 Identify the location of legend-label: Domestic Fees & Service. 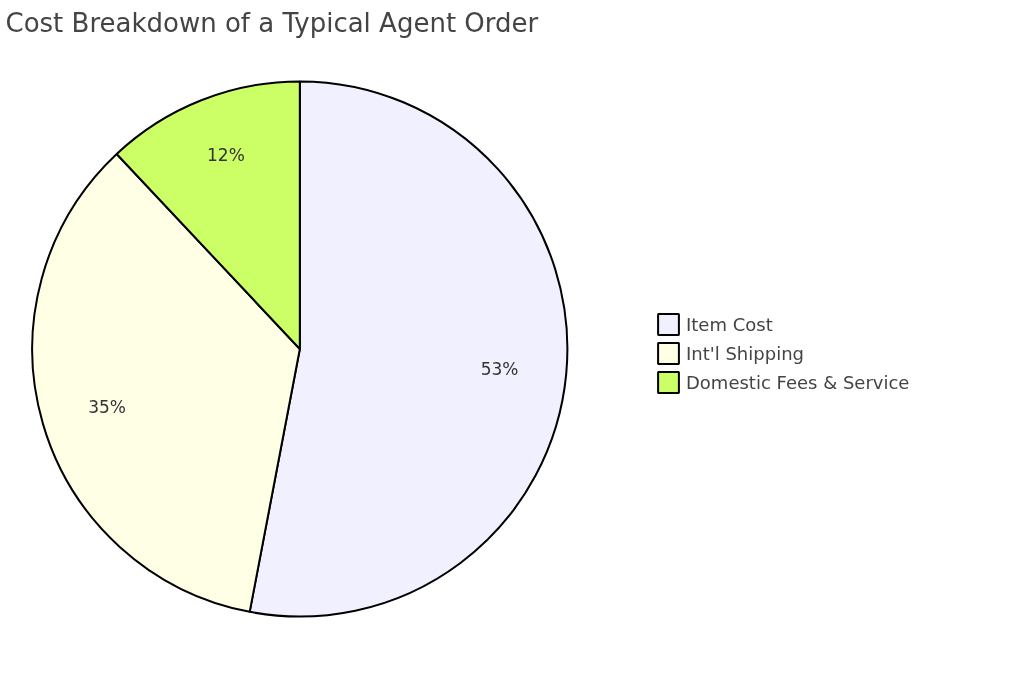
(798, 382).